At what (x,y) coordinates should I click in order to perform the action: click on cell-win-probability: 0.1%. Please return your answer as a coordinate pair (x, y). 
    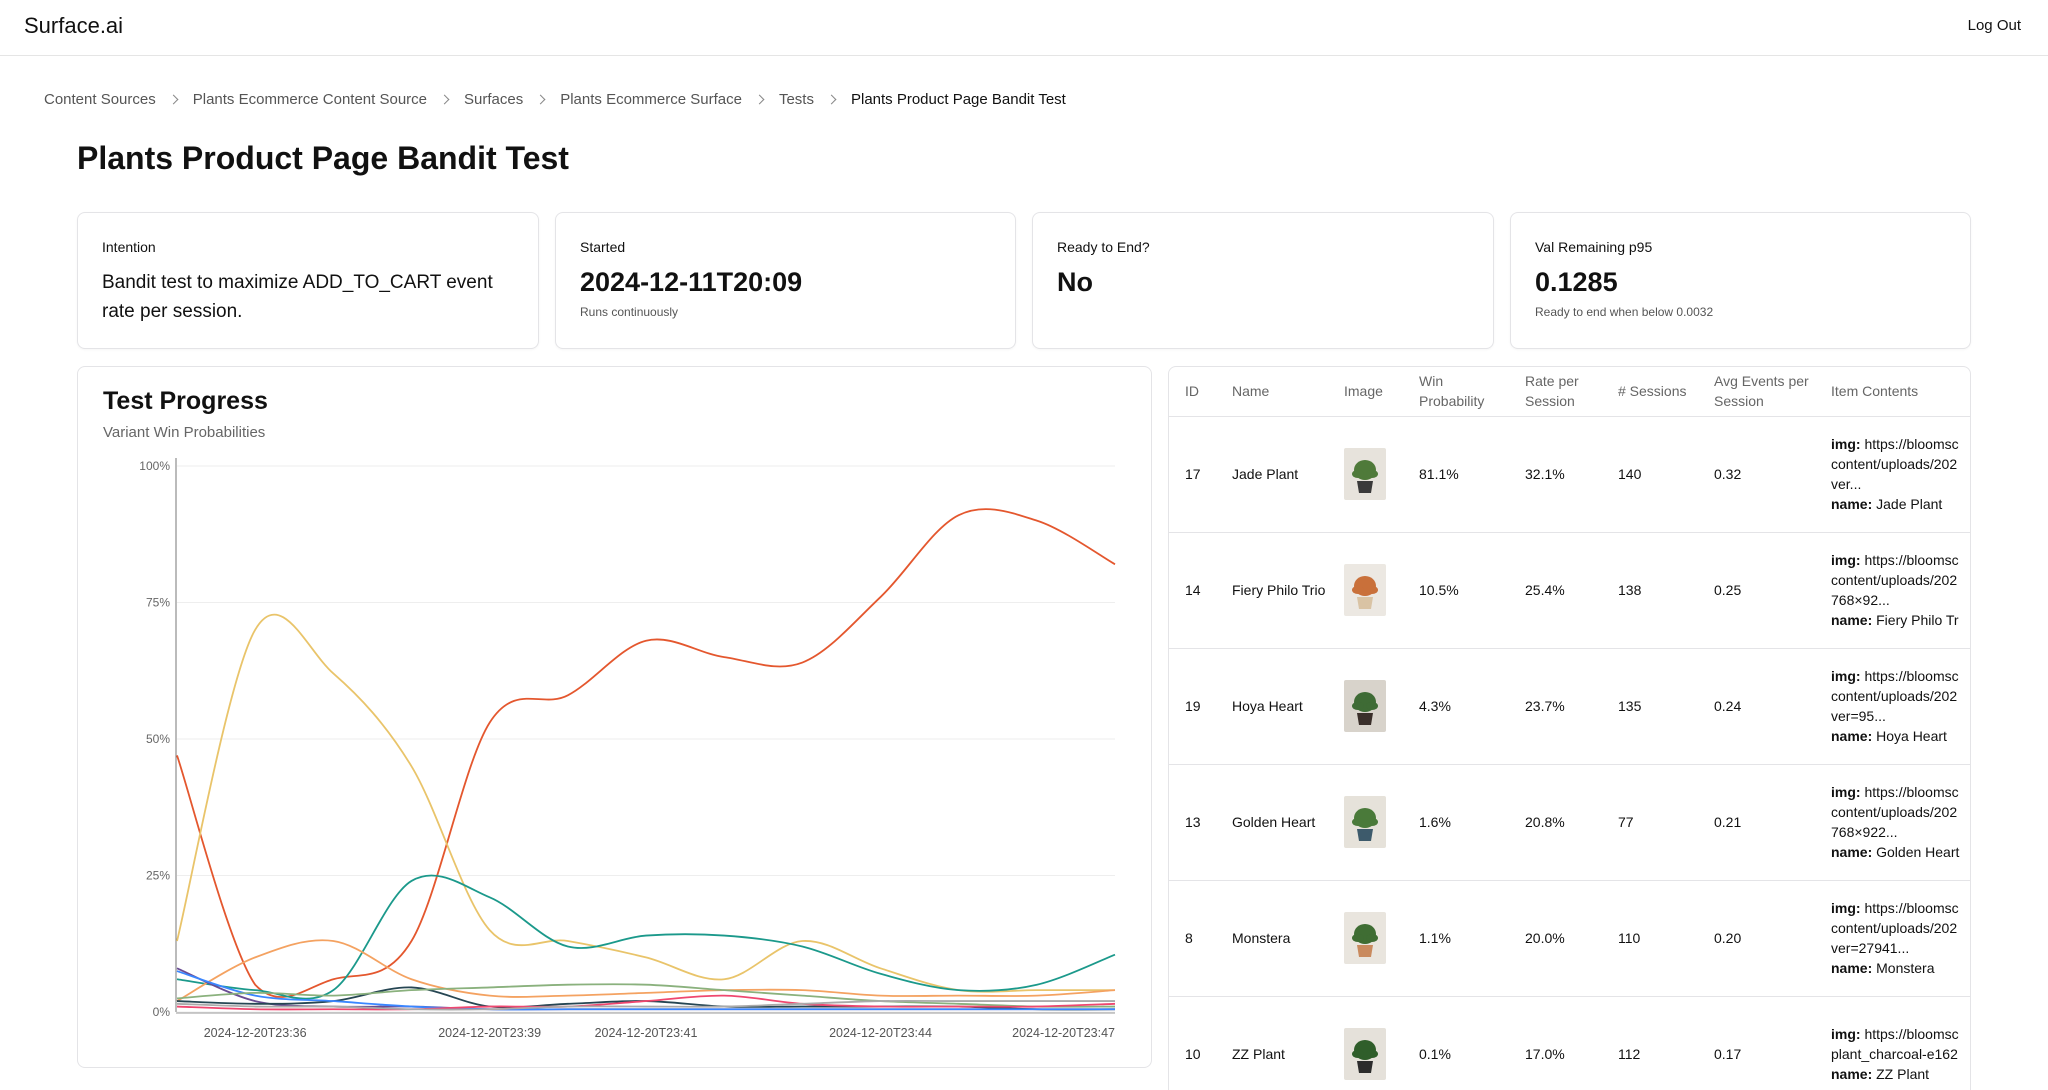
    Looking at the image, I should click on (1456, 1043).